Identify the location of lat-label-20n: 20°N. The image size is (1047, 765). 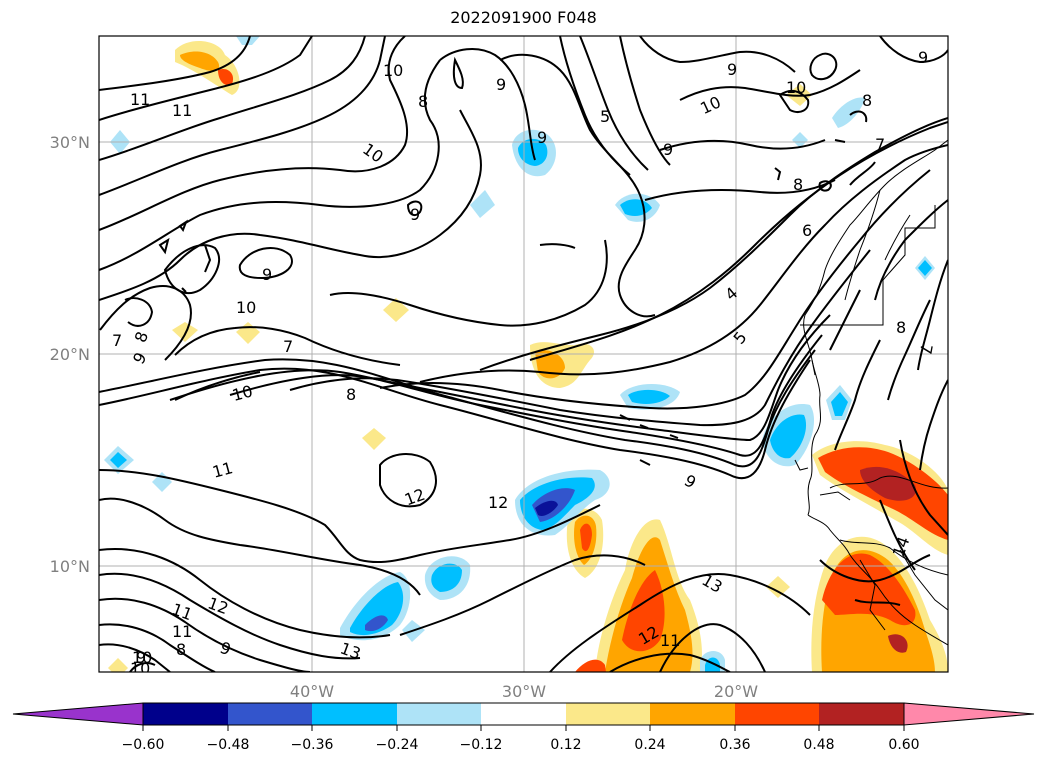
(70, 354).